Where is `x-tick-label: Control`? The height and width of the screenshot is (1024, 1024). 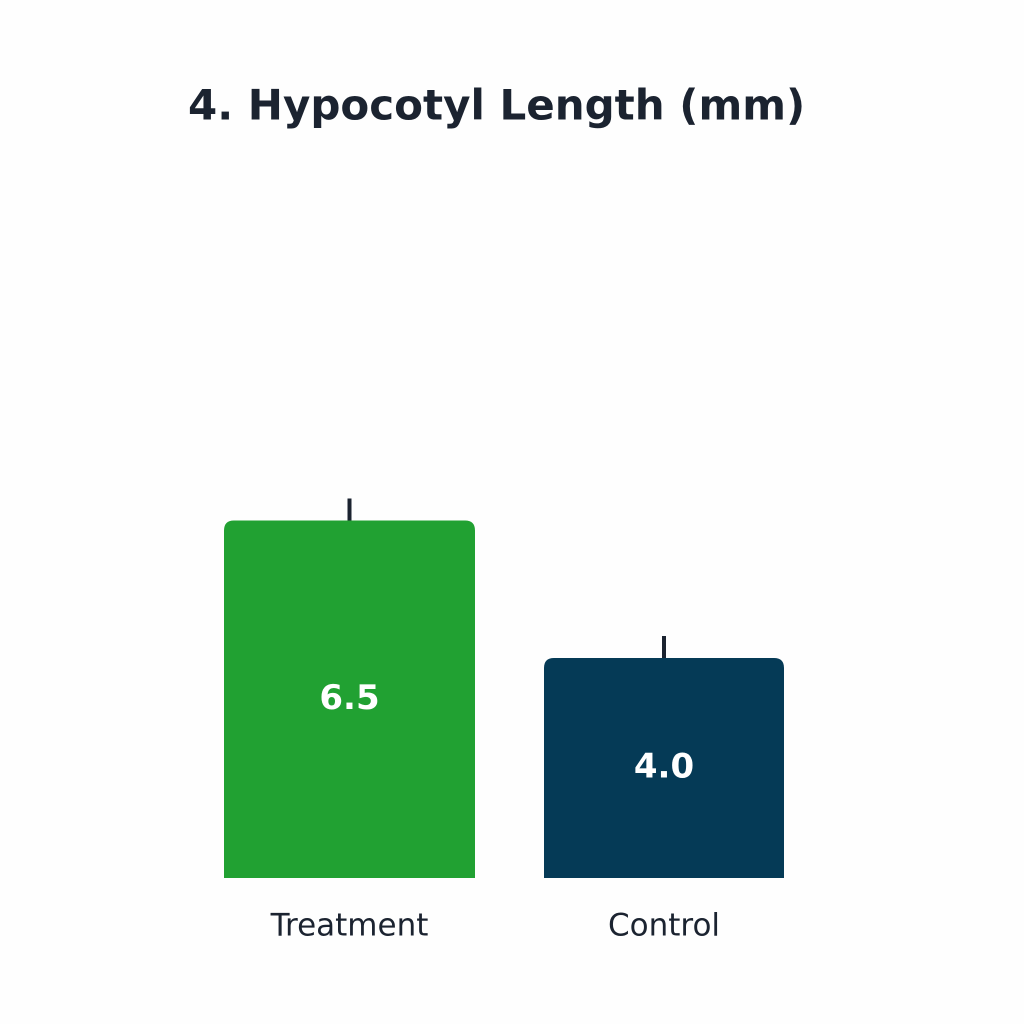 x-tick-label: Control is located at coordinates (664, 926).